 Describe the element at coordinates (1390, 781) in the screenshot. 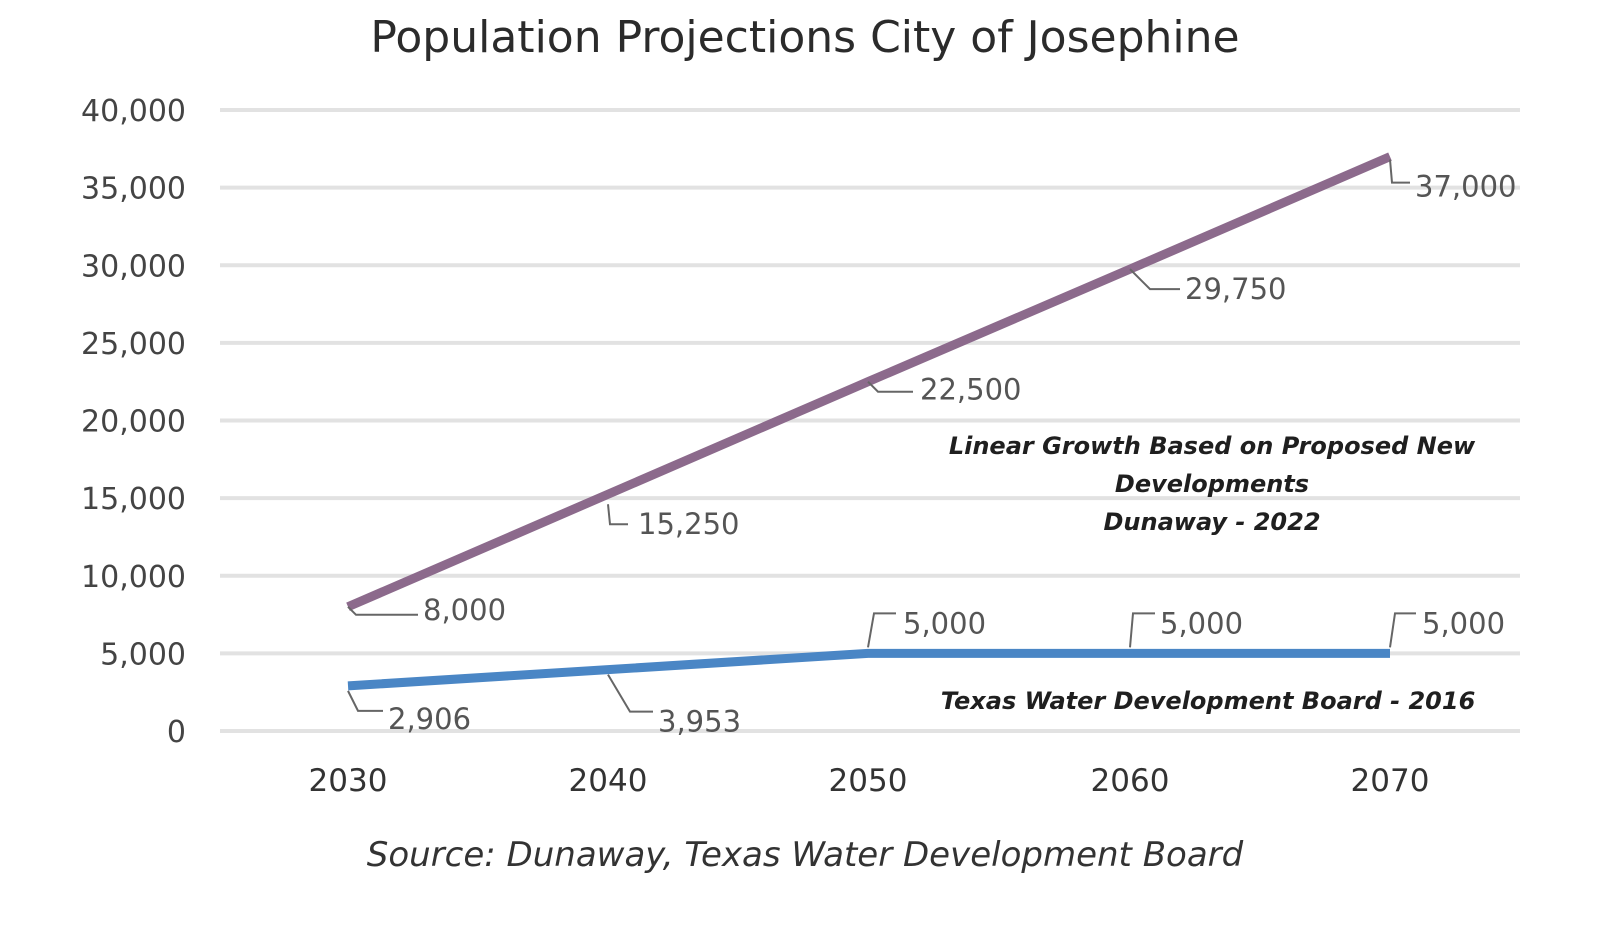

I see `x-tick-label: 2070` at that location.